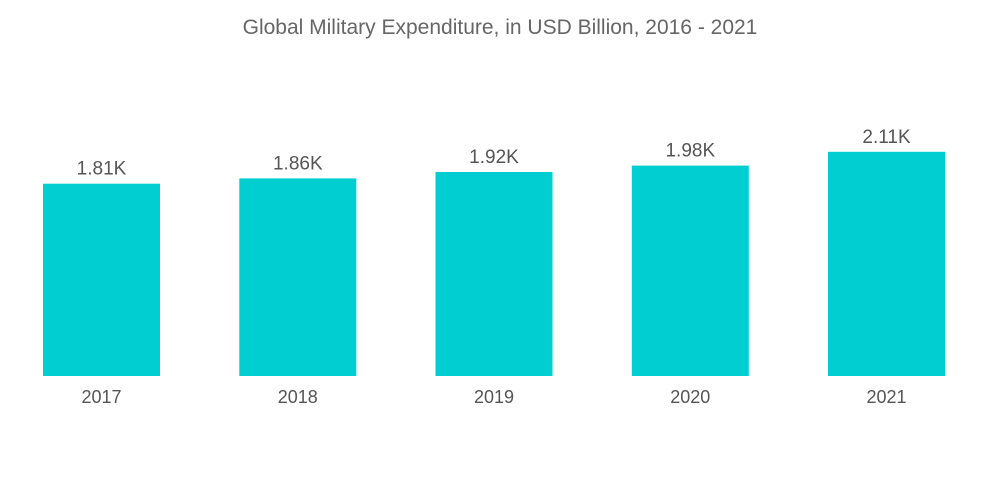 The height and width of the screenshot is (504, 1000). What do you see at coordinates (298, 163) in the screenshot?
I see `data-label-2018: 1.86K` at bounding box center [298, 163].